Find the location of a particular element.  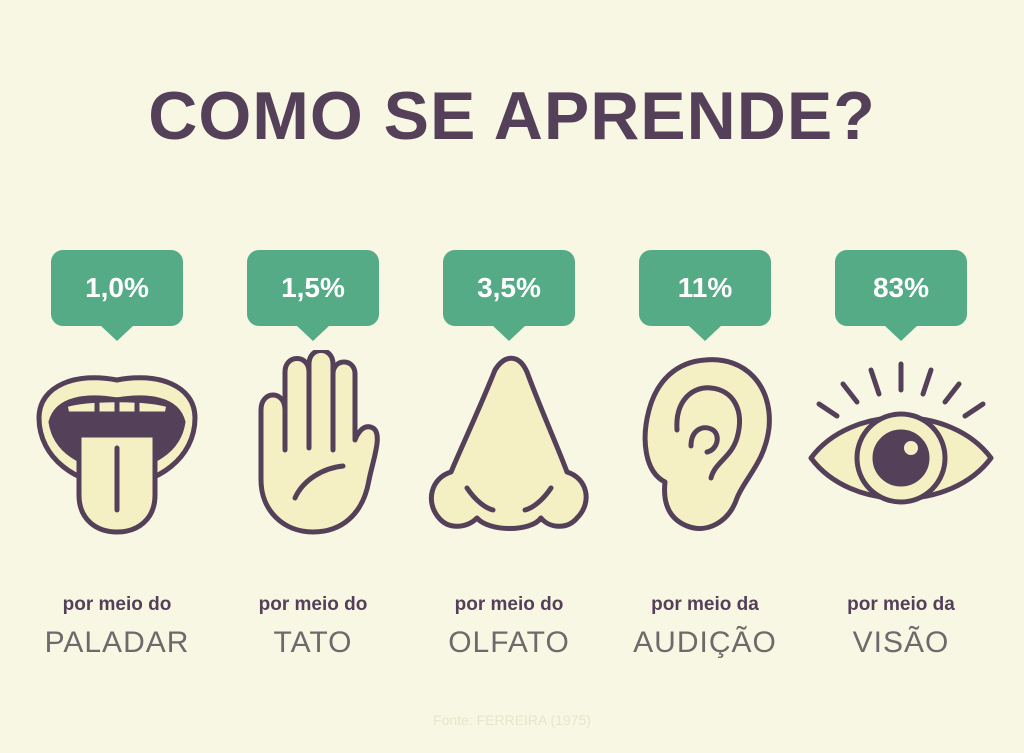

sense-name: PALADAR is located at coordinates (117, 642).